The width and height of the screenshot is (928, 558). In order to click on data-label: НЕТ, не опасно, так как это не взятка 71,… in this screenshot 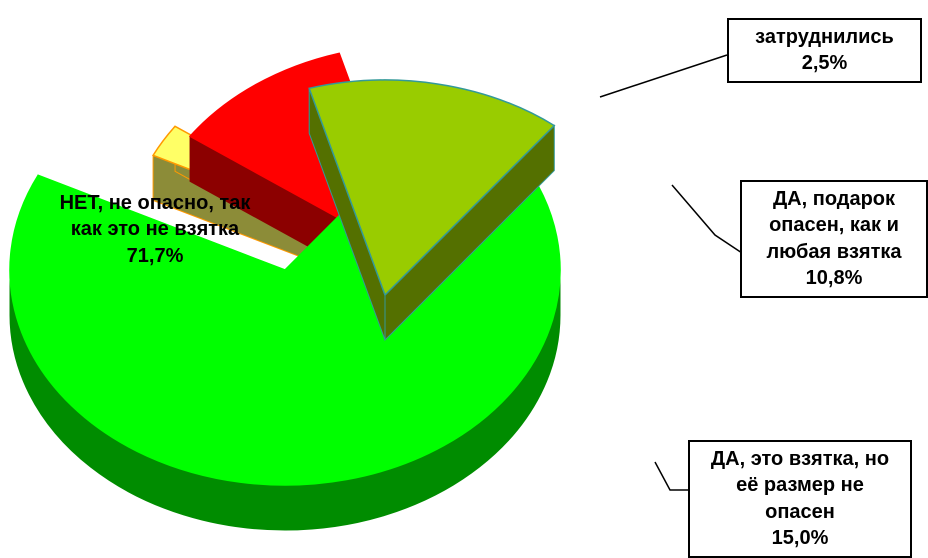, I will do `click(155, 229)`.